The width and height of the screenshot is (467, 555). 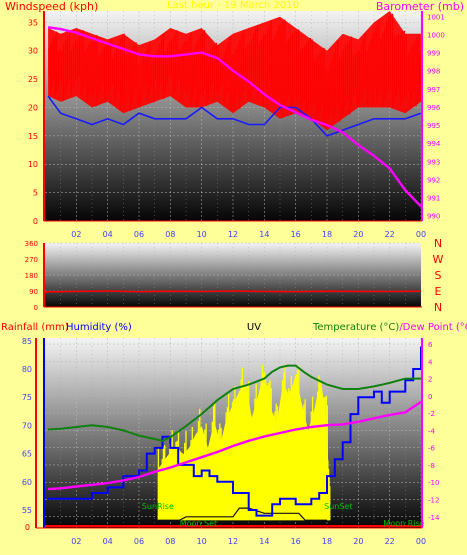 I want to click on temperature-tick-label: 4, so click(x=430, y=362).